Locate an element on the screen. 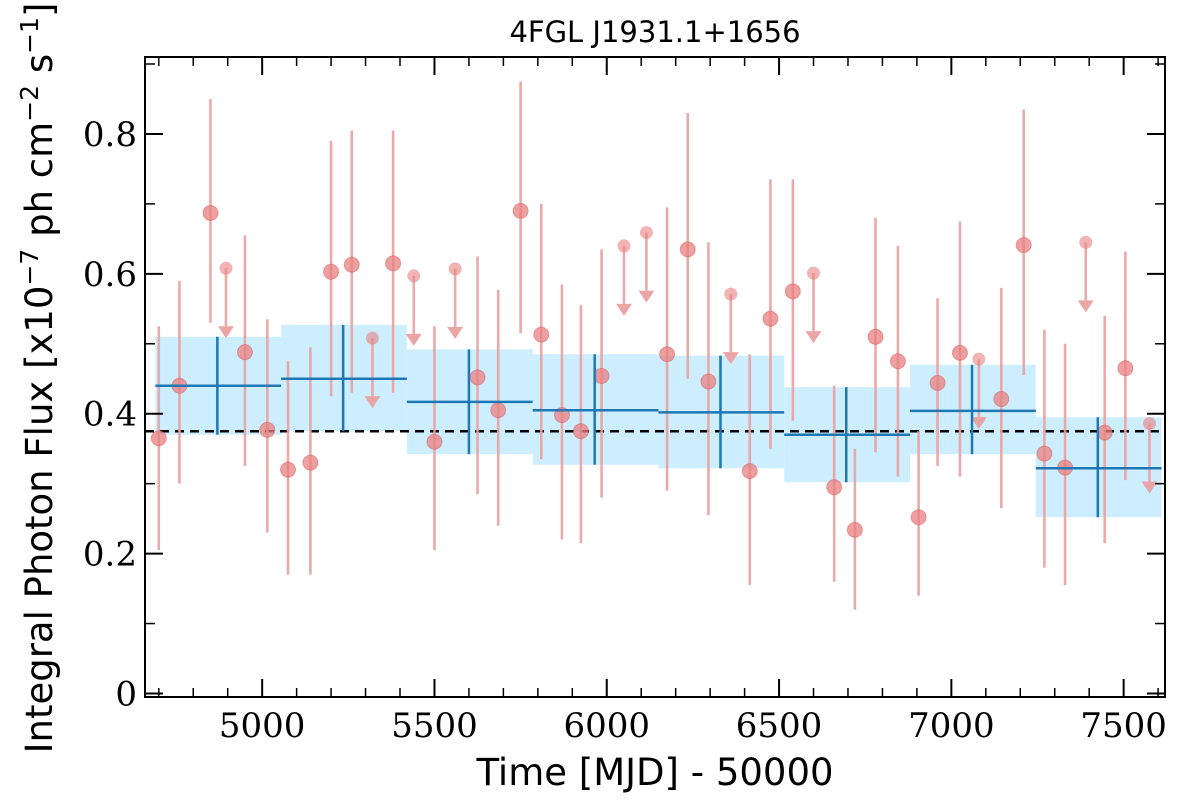 The height and width of the screenshot is (800, 1200). x-tick-label: 7500 is located at coordinates (1123, 726).